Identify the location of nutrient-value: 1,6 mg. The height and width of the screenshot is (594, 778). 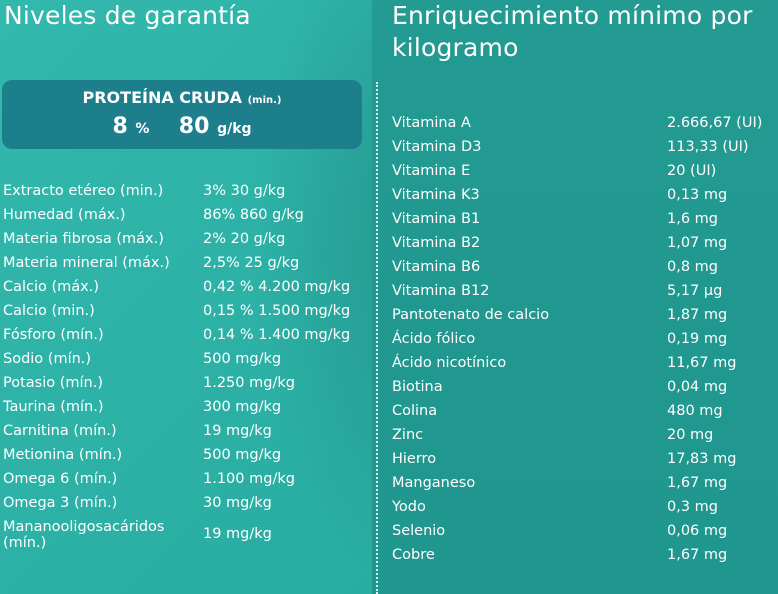
(692, 219).